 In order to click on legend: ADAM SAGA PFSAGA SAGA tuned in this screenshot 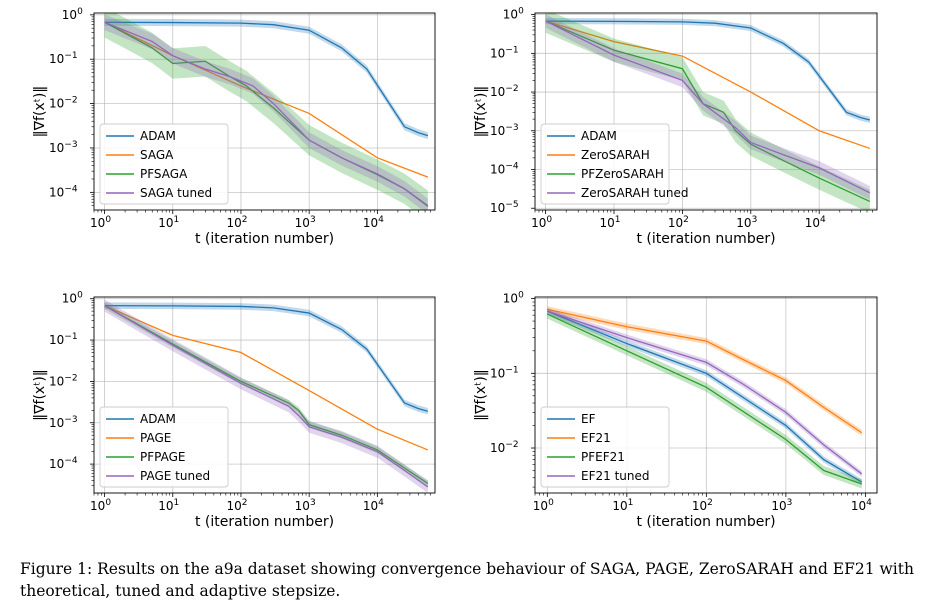, I will do `click(164, 164)`.